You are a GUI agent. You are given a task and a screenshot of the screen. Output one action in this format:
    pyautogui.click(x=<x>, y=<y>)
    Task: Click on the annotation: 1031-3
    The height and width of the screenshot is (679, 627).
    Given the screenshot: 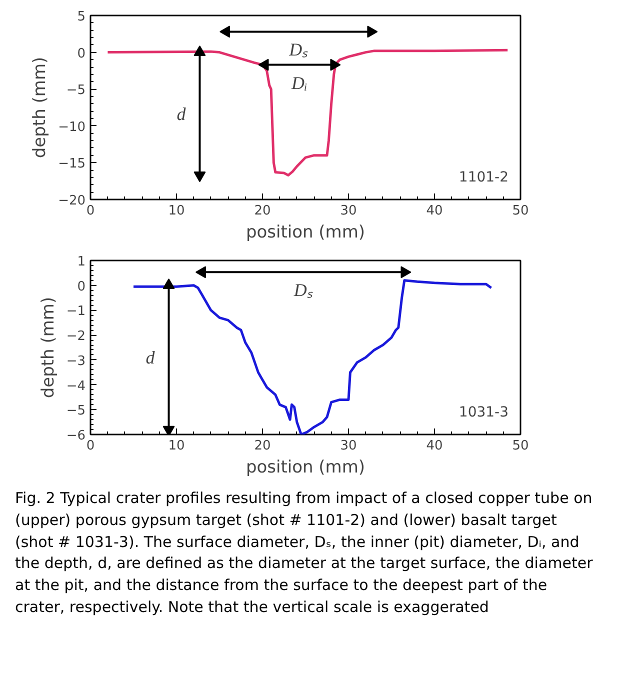 What is the action you would take?
    pyautogui.click(x=483, y=412)
    